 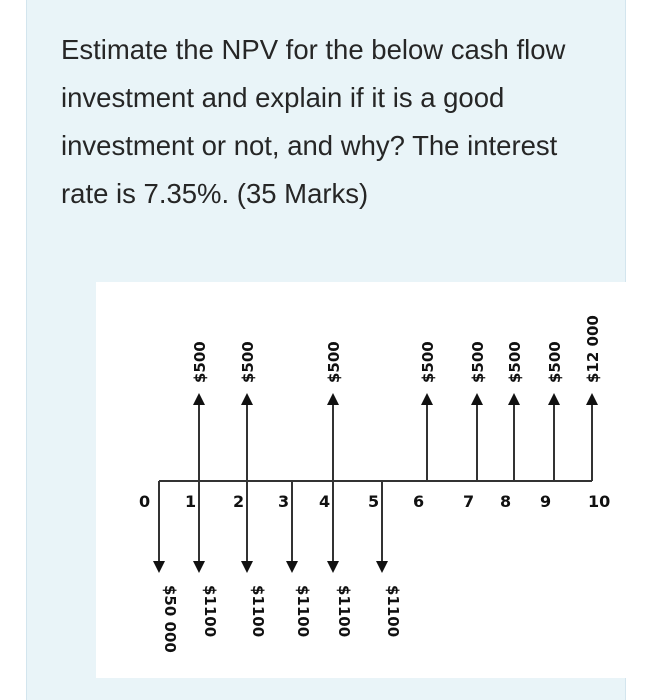 What do you see at coordinates (170, 619) in the screenshot?
I see `outflow-label: $50 000` at bounding box center [170, 619].